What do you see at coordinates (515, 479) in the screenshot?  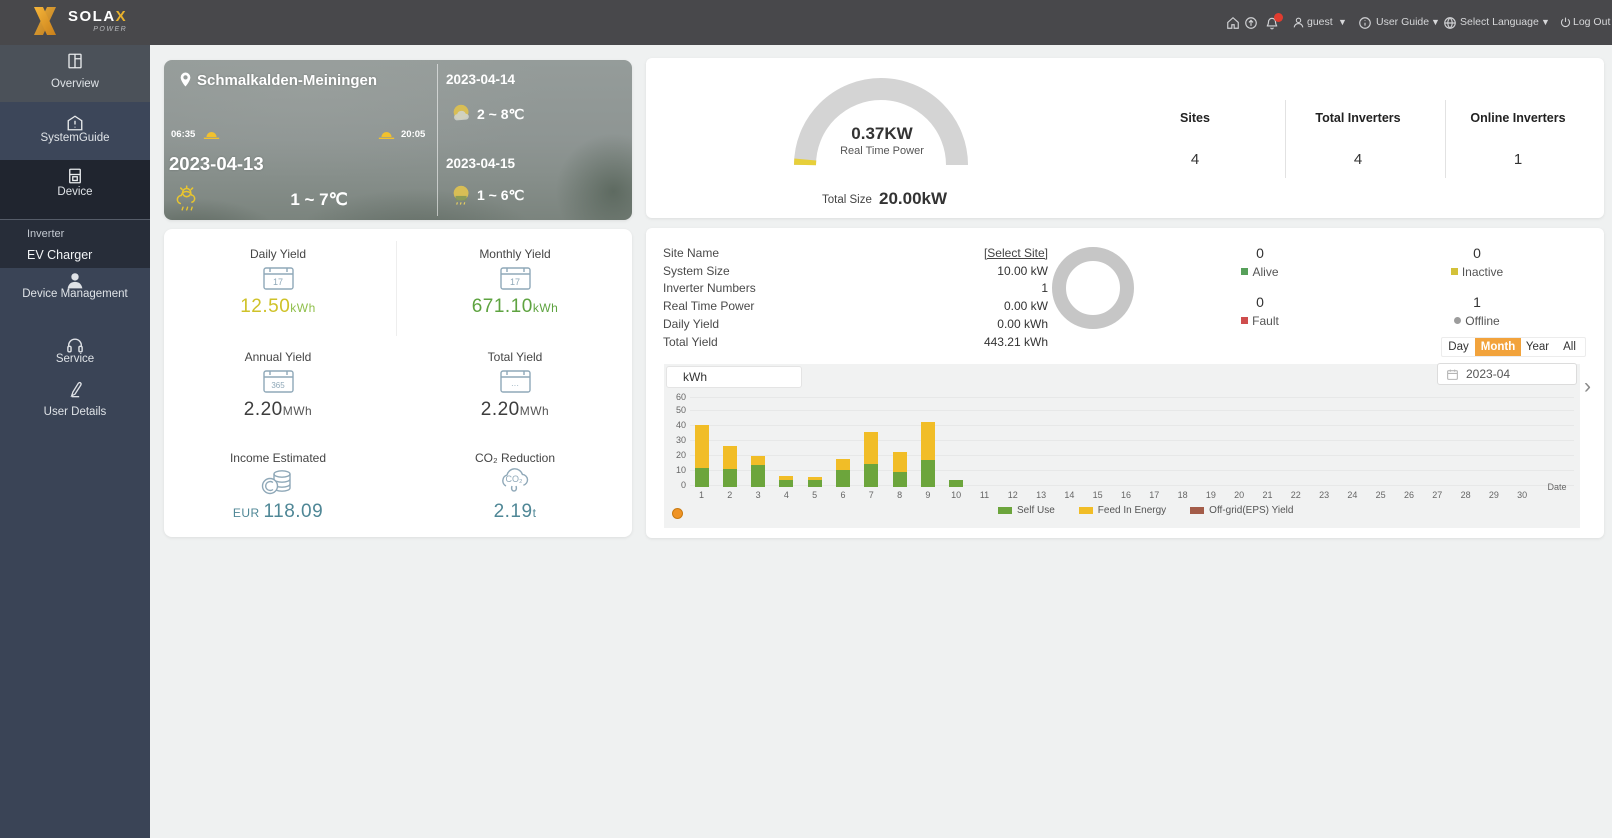 I see `svg-text: CO₂` at bounding box center [515, 479].